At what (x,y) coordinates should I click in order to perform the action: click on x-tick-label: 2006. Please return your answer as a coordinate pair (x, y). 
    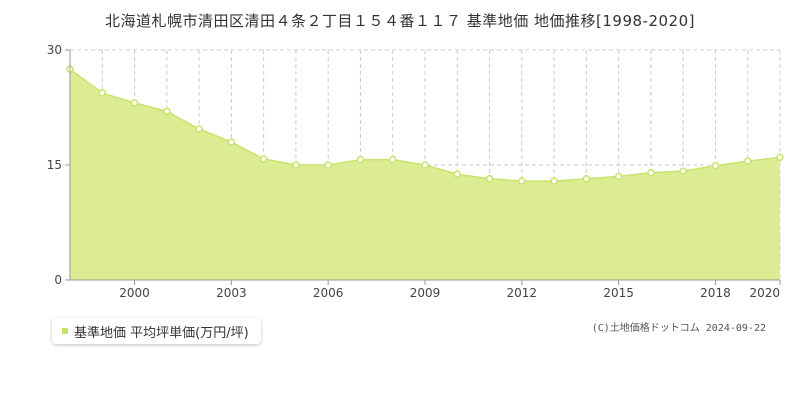
    Looking at the image, I should click on (328, 293).